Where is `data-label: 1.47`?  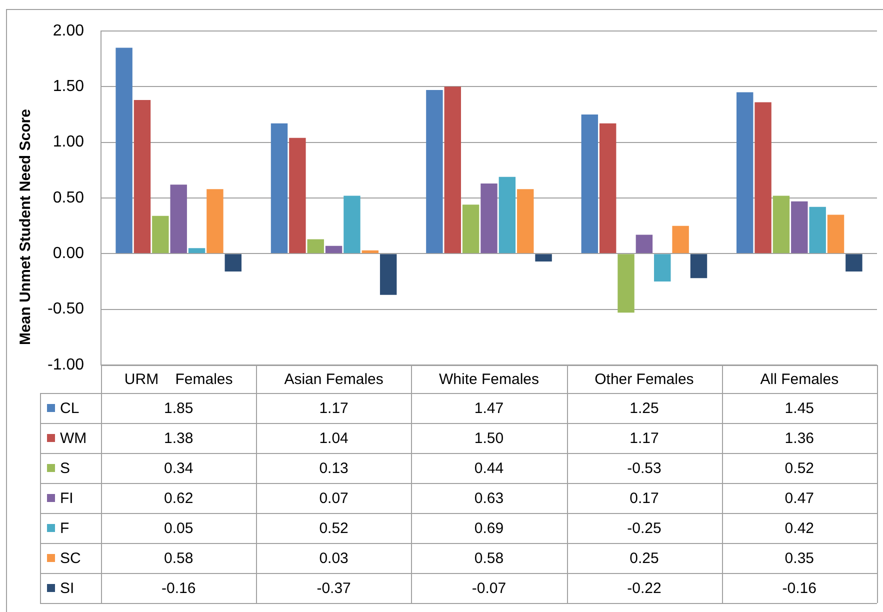 data-label: 1.47 is located at coordinates (489, 409).